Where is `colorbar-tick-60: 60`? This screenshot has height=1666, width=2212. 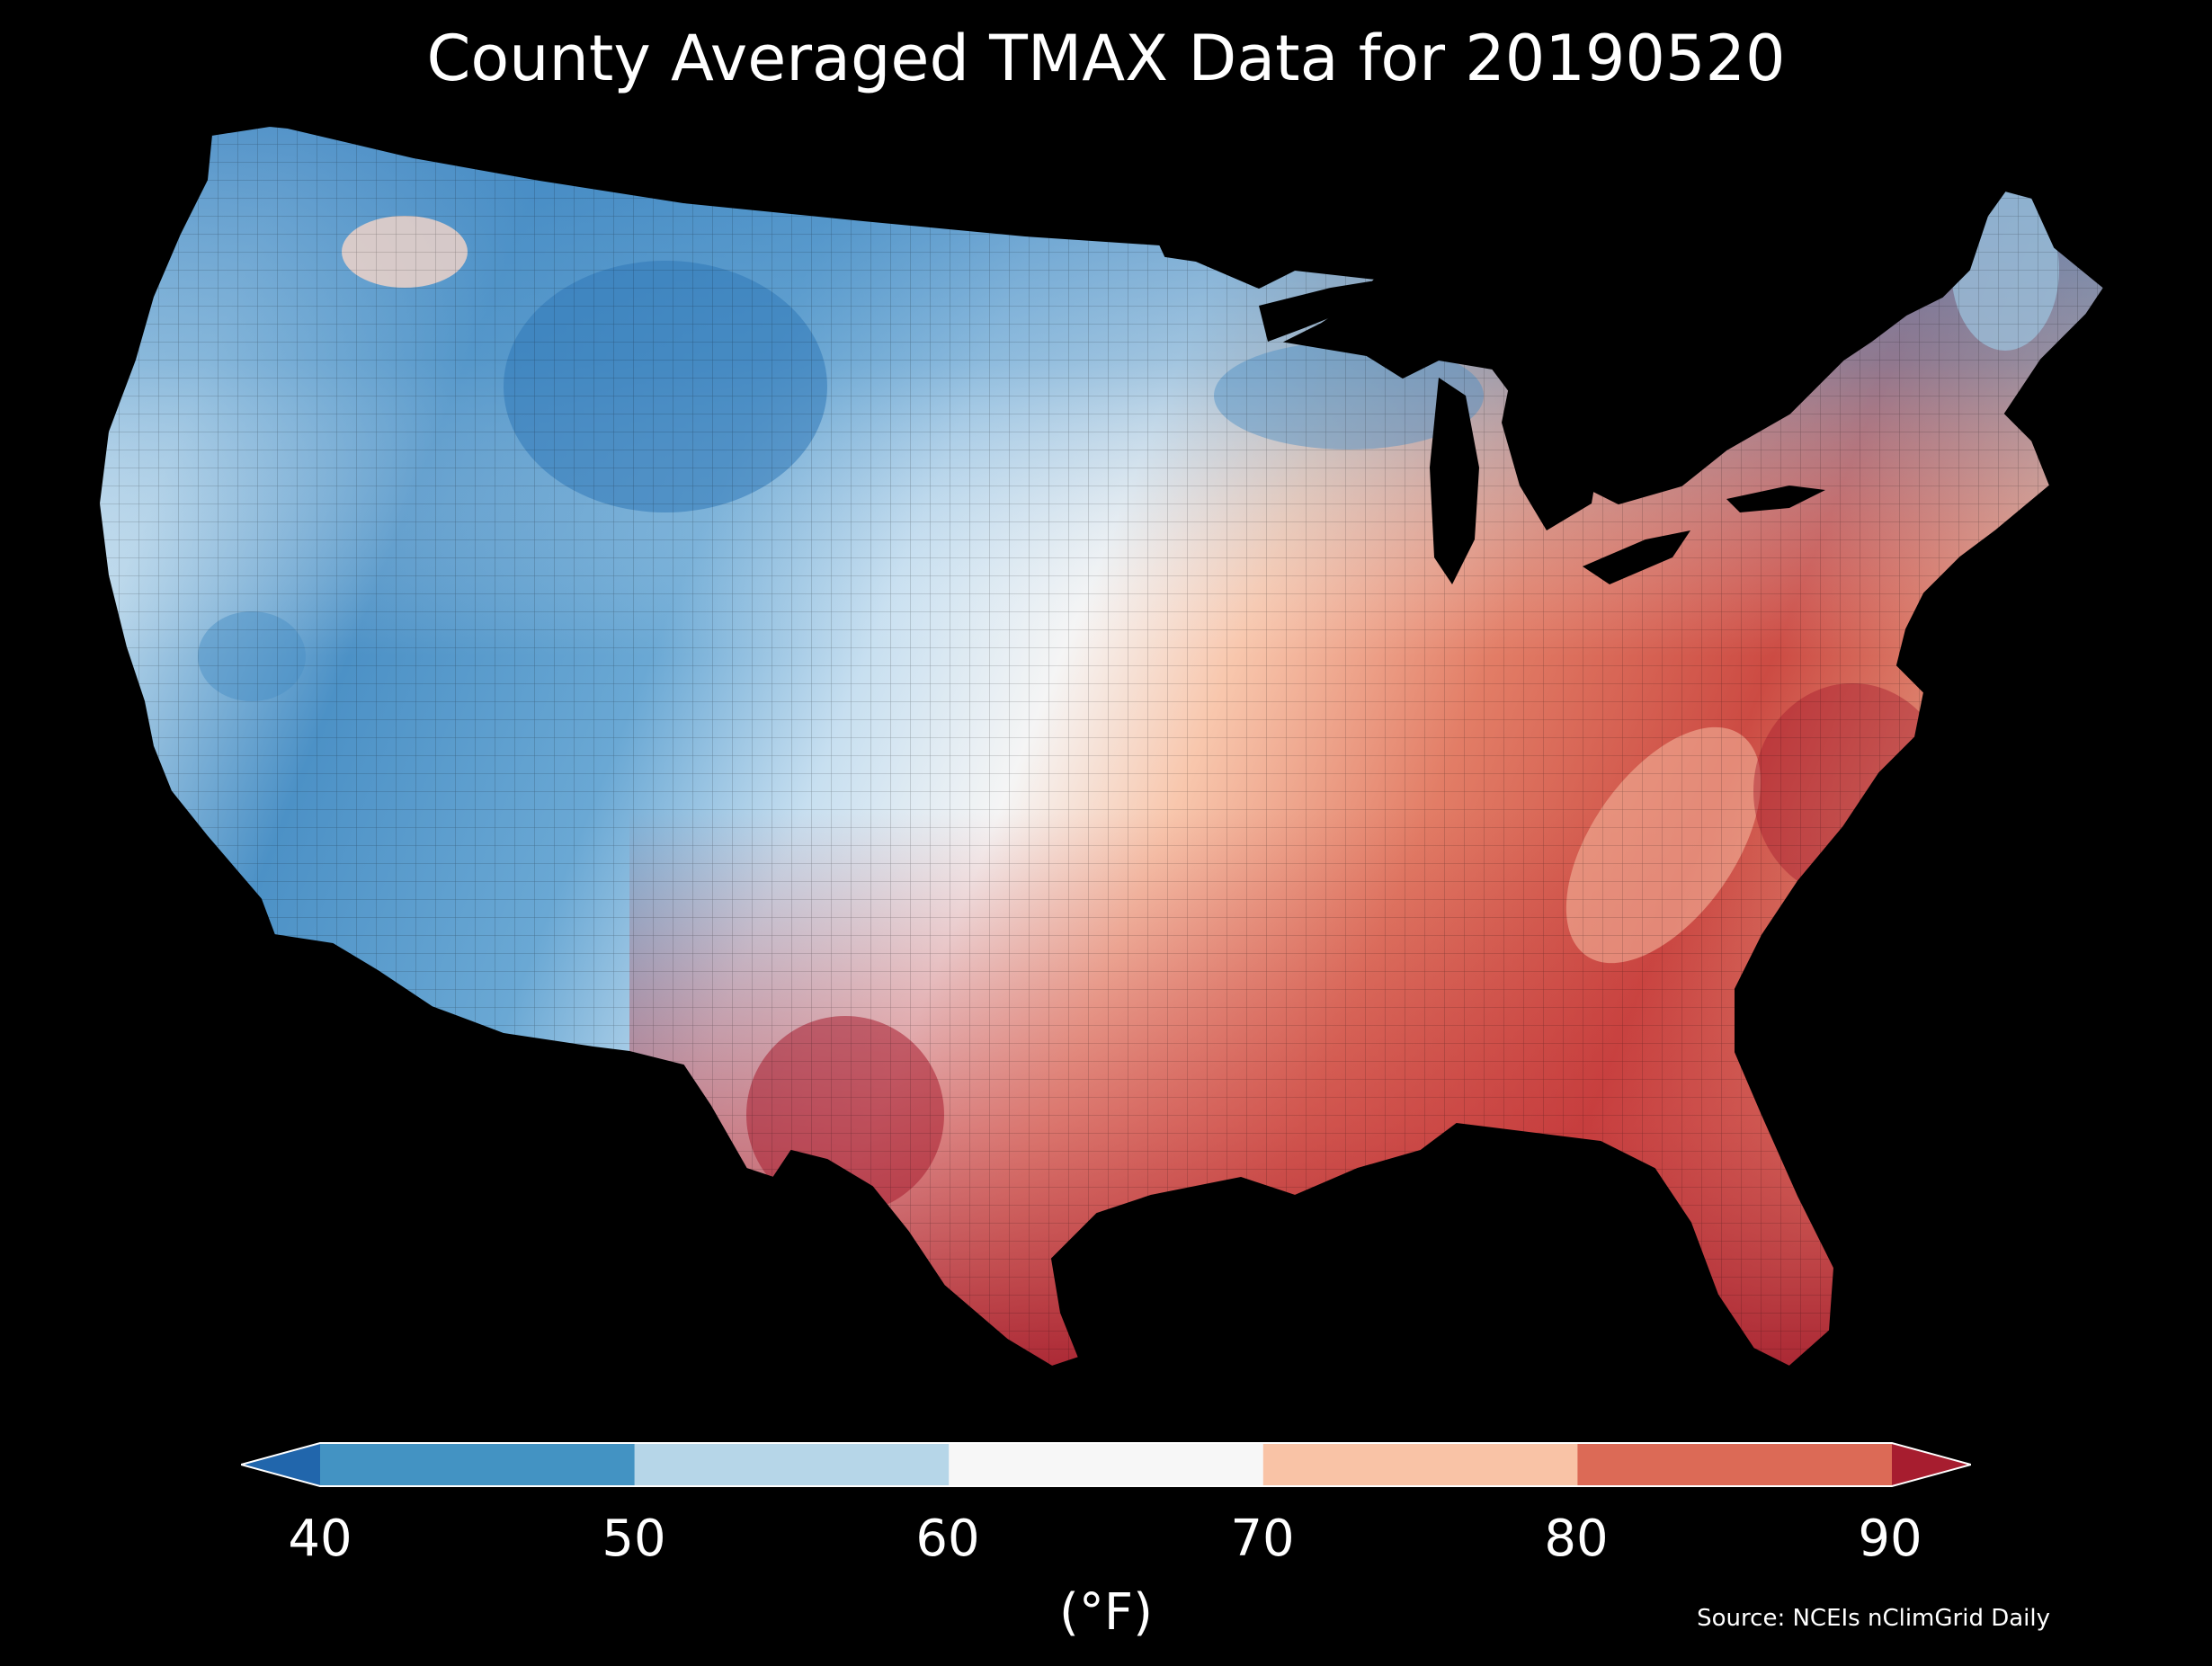 colorbar-tick-60: 60 is located at coordinates (947, 1539).